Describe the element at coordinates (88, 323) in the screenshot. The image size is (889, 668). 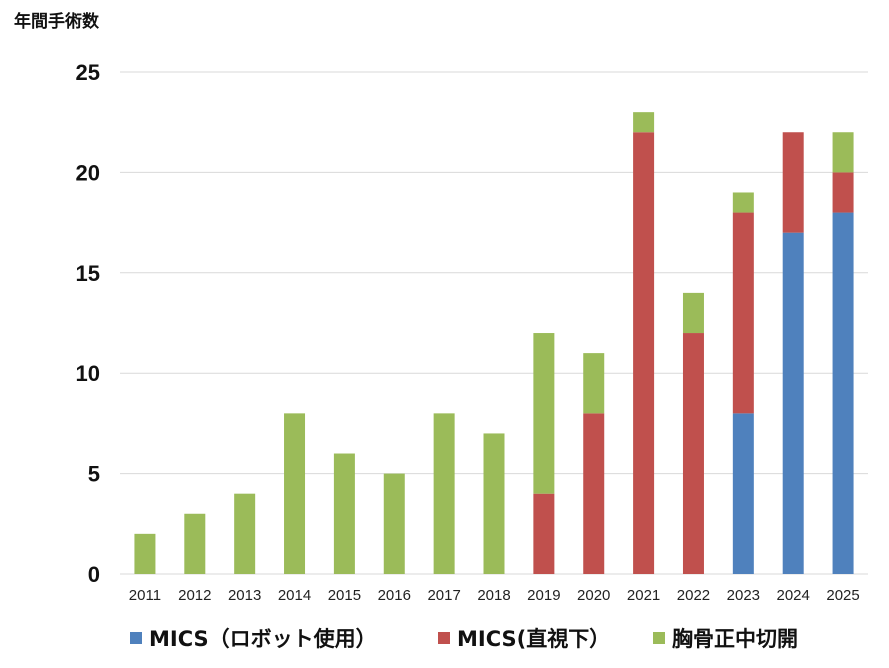
I see `y-tick-labels: 0 5 10 15 20 25` at that location.